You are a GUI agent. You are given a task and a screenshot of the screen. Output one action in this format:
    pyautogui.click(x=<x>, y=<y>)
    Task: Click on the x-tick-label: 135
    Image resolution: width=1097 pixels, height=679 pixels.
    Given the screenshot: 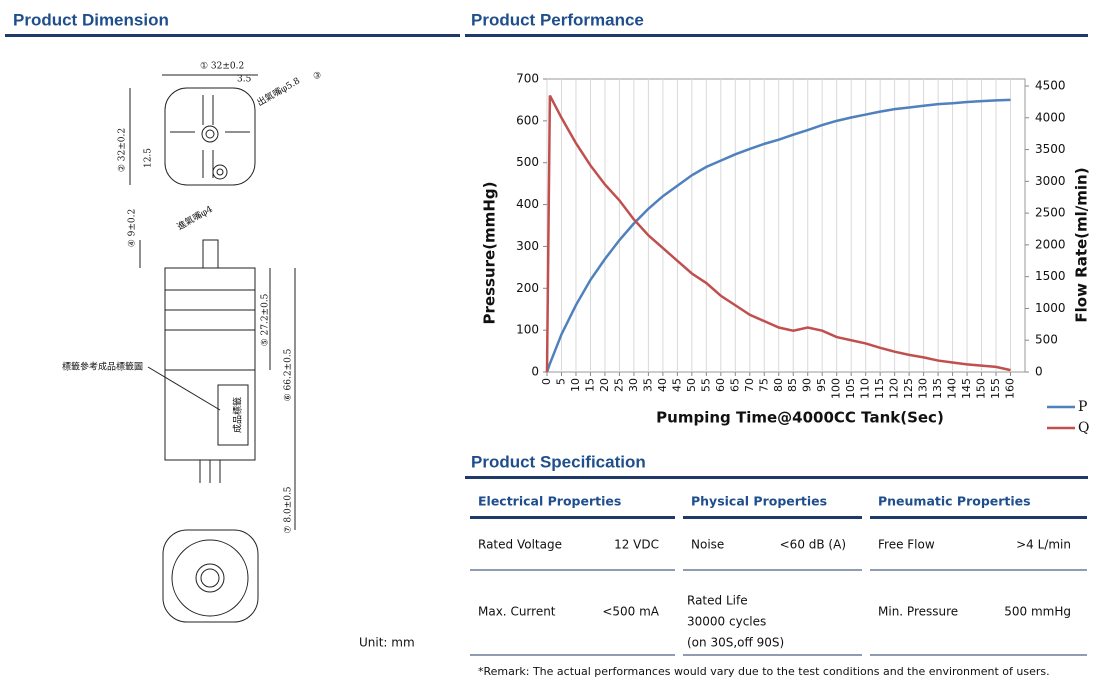 What is the action you would take?
    pyautogui.click(x=937, y=388)
    